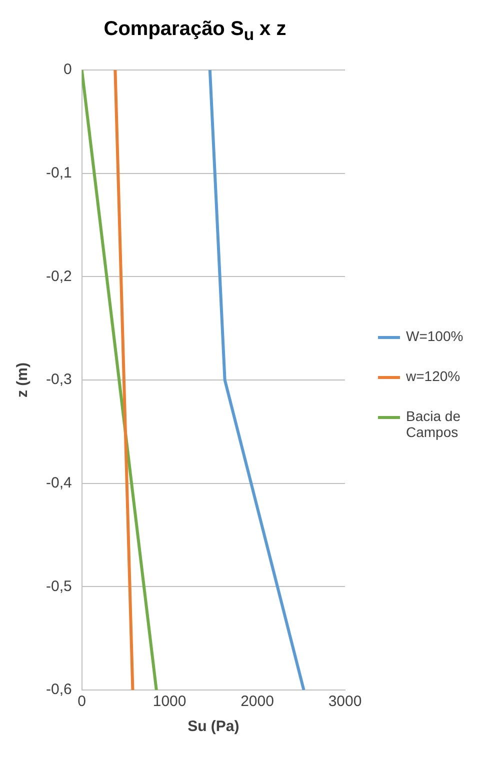 Image resolution: width=487 pixels, height=758 pixels. What do you see at coordinates (59, 379) in the screenshot?
I see `y-tick-label: -0,3` at bounding box center [59, 379].